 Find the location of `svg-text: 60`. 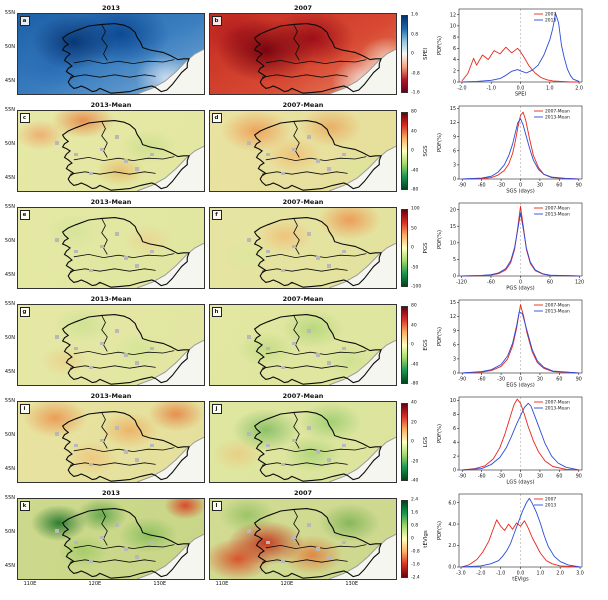

svg-text: 60 is located at coordinates (559, 186).